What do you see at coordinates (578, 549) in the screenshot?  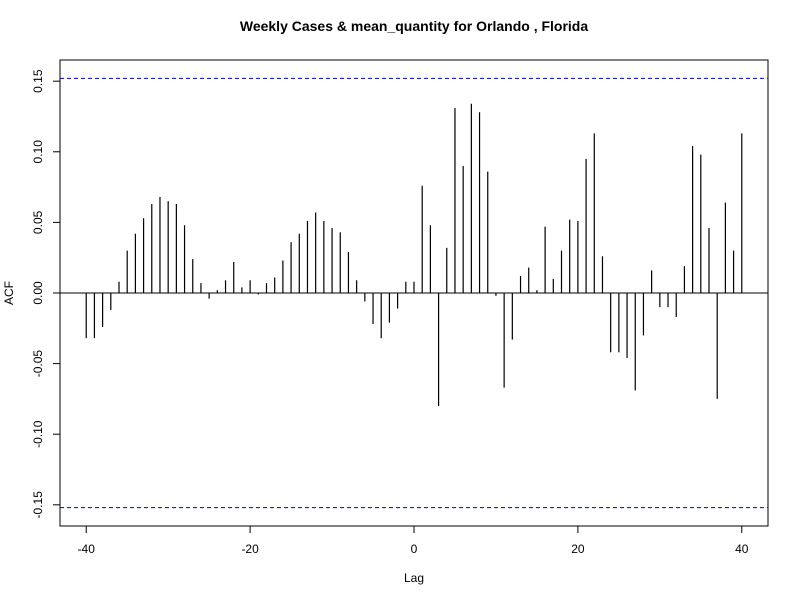 I see `x-tick-label: 20` at bounding box center [578, 549].